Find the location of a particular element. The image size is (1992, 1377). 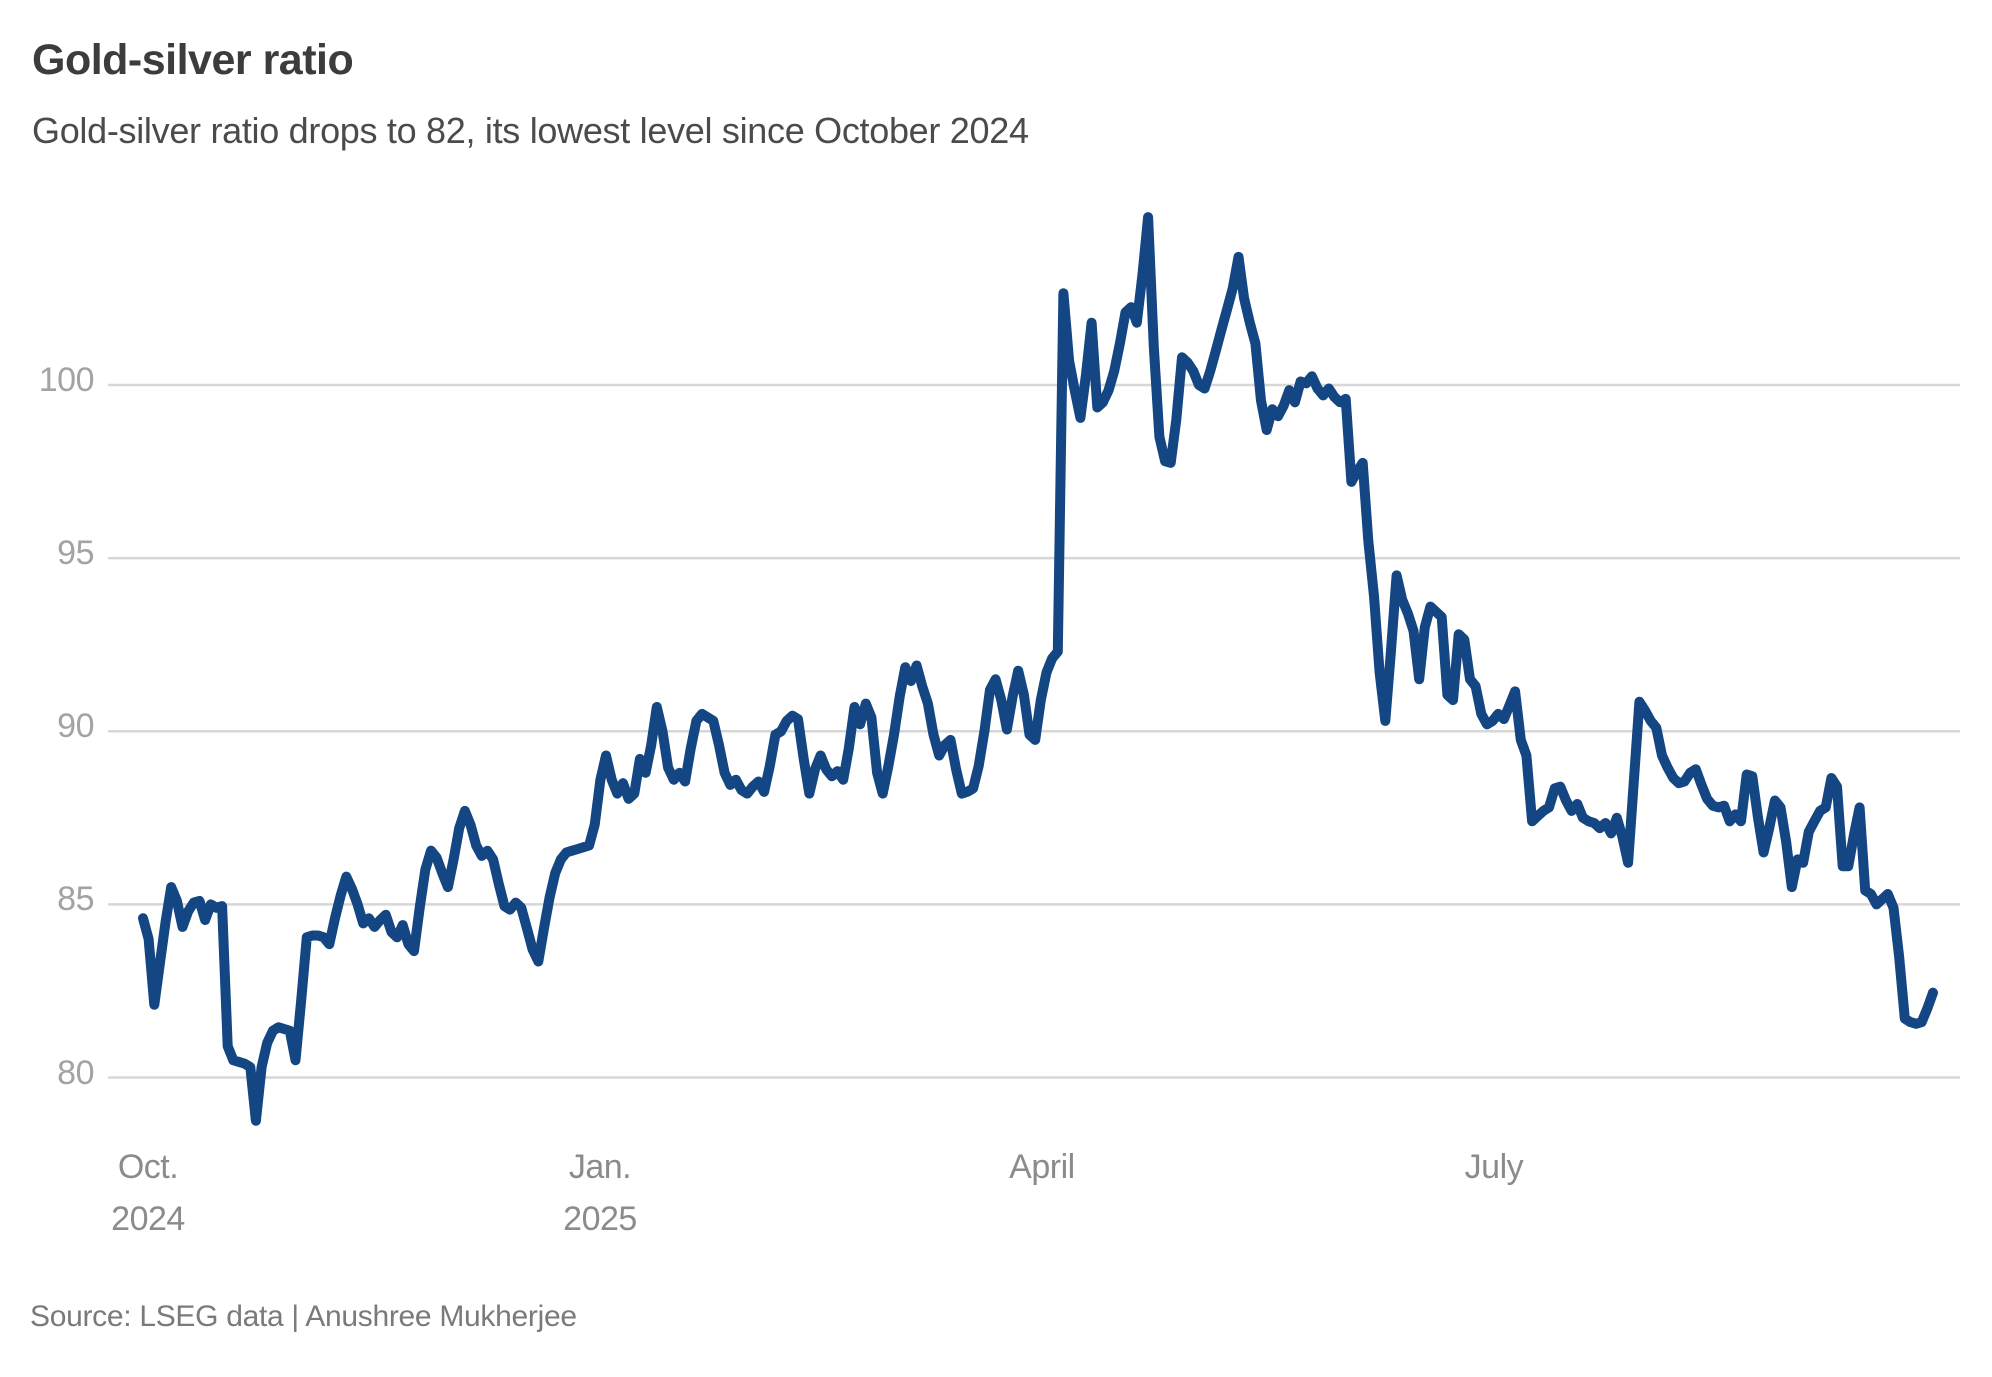

x-axis-tick-jan: Jan. 2025 is located at coordinates (600, 1193).